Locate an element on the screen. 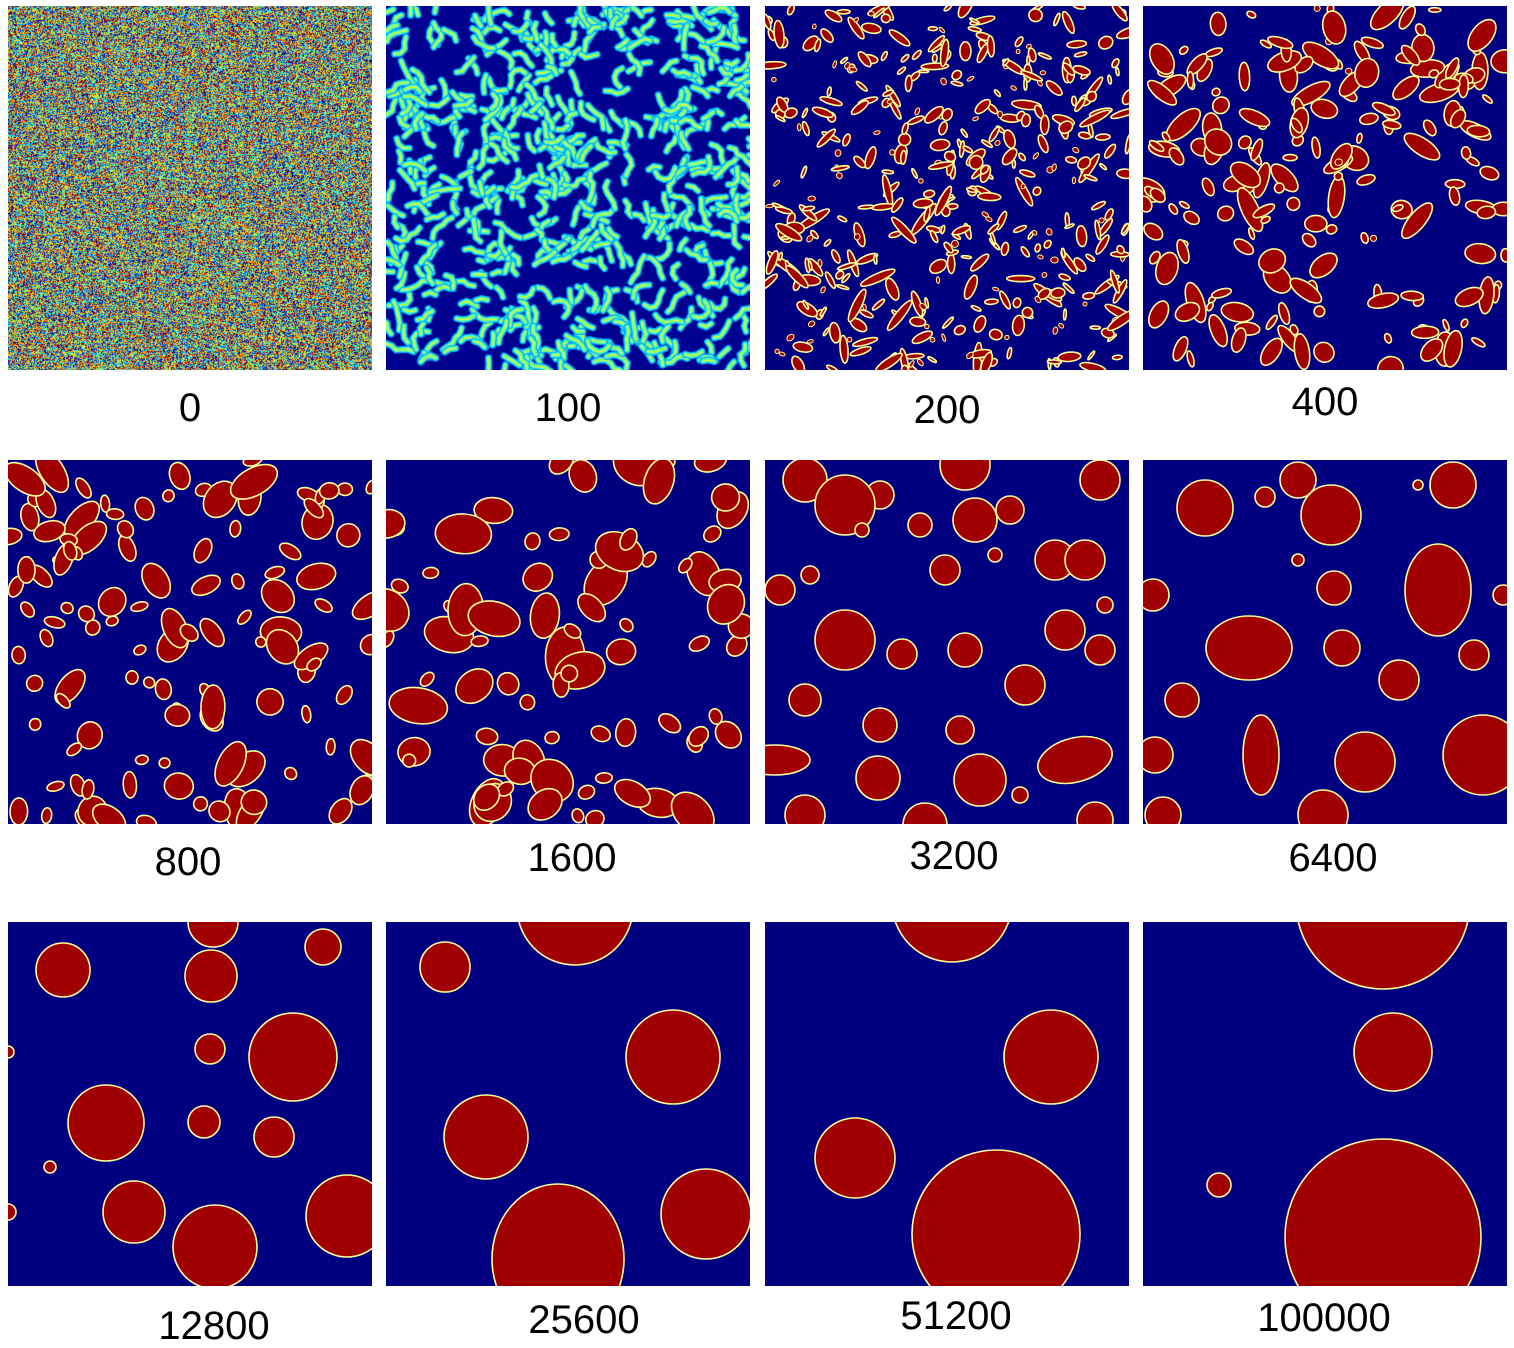 This screenshot has width=1514, height=1348. time-label-3200: 3200 is located at coordinates (954, 856).